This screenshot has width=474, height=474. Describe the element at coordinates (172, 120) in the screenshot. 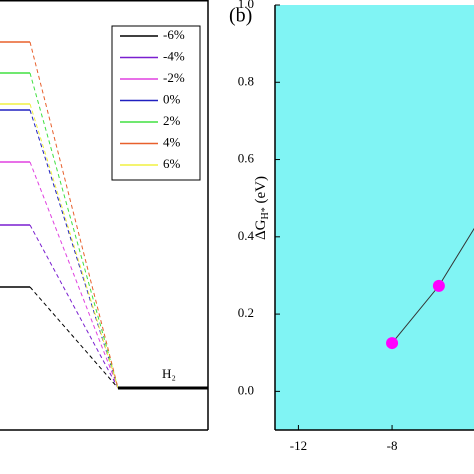

I see `legend-label: 2%` at that location.